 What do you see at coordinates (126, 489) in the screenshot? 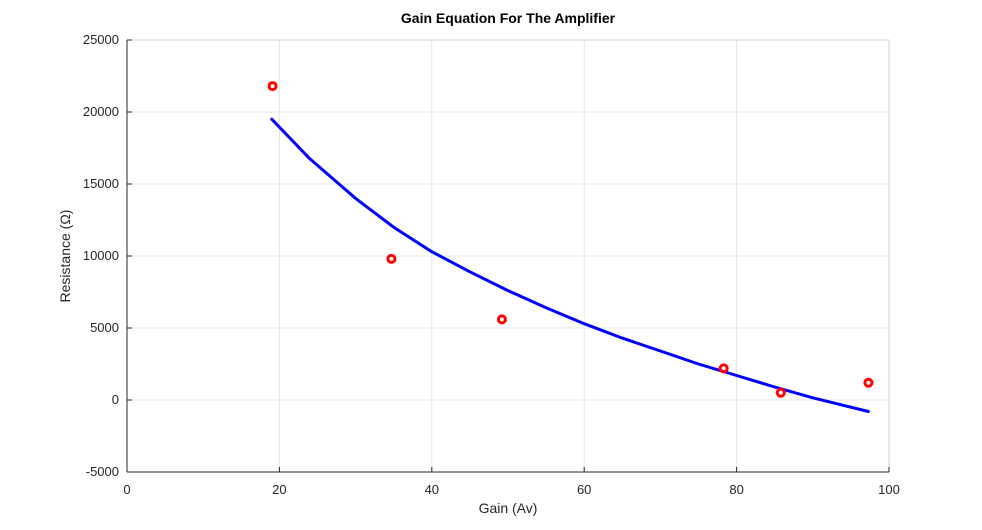
I see `x-tick-label: 0` at bounding box center [126, 489].